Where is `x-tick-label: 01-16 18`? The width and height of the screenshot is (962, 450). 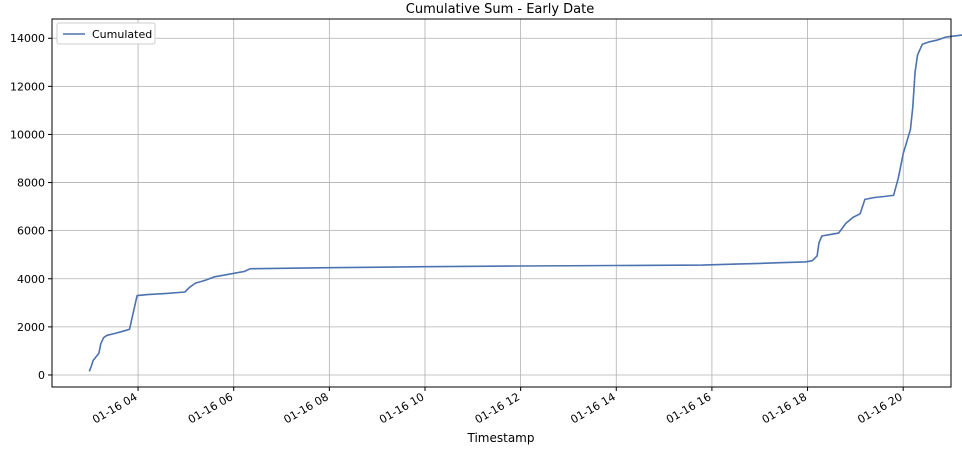
x-tick-label: 01-16 18 is located at coordinates (784, 408).